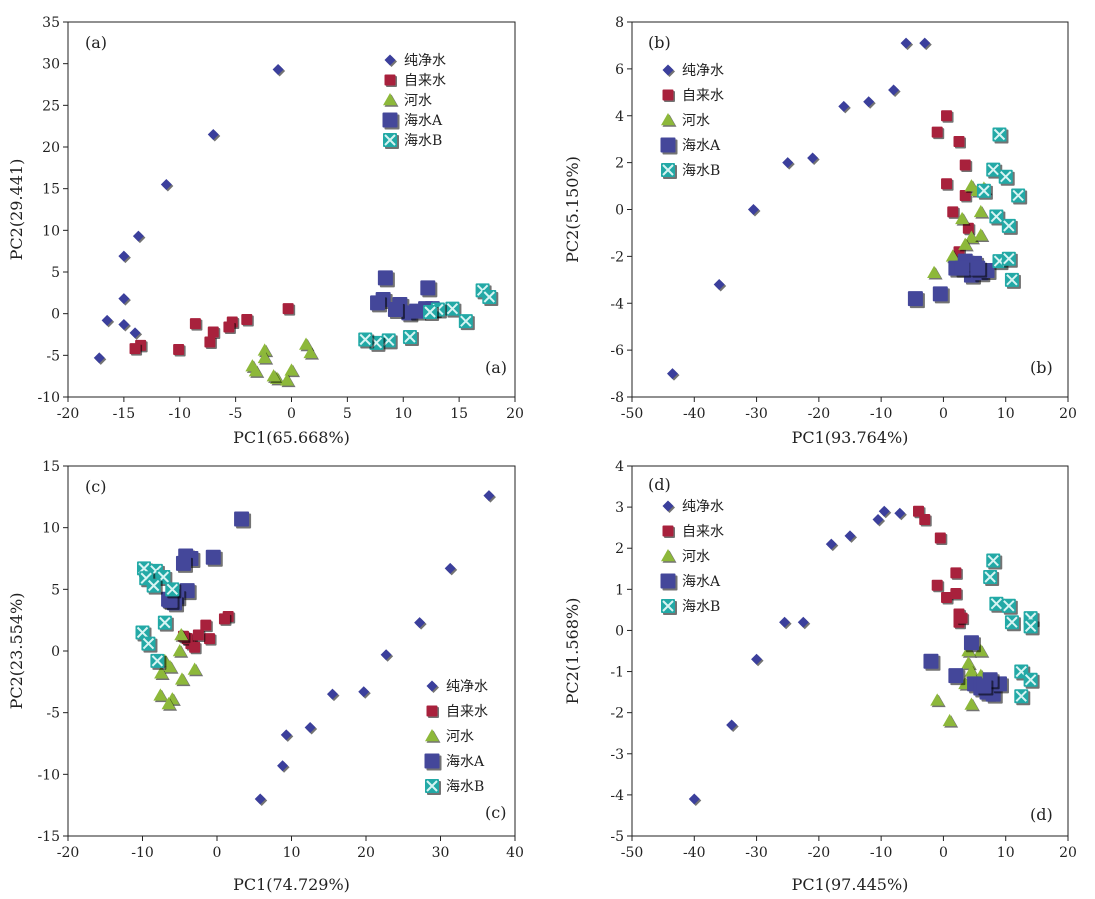 The width and height of the screenshot is (1095, 899). I want to click on y-axis-label: PC2(5.150%), so click(572, 209).